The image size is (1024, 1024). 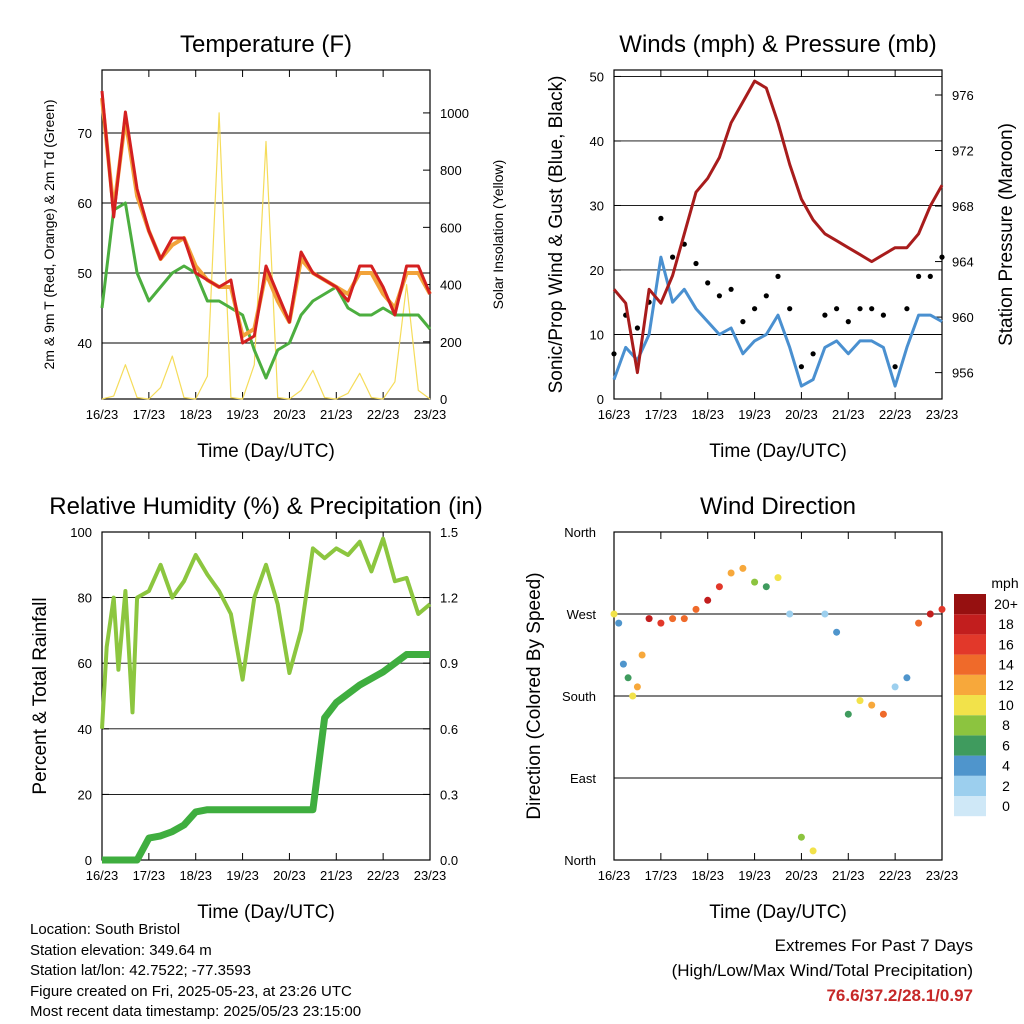 I want to click on humidity-ytick-label: 80, so click(x=85, y=598).